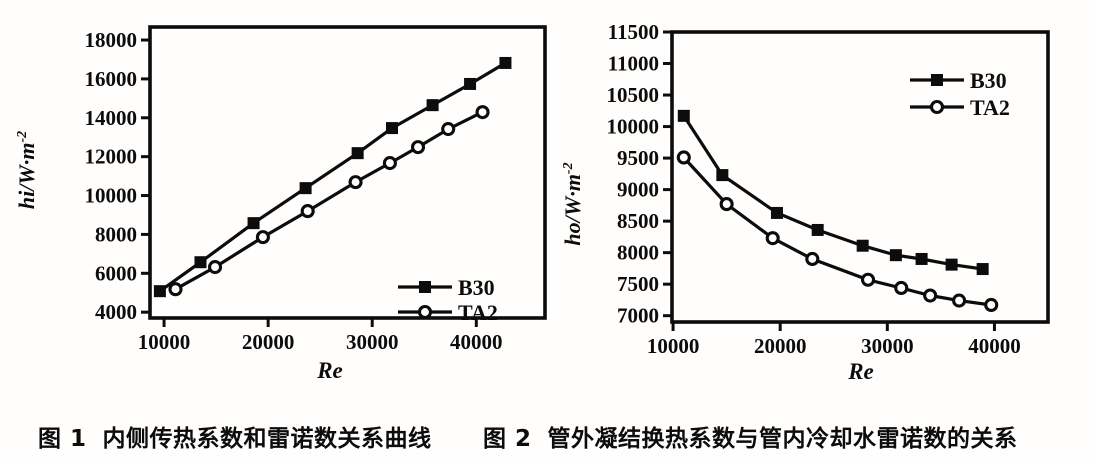  What do you see at coordinates (633, 32) in the screenshot?
I see `y-tick-label: 11500` at bounding box center [633, 32].